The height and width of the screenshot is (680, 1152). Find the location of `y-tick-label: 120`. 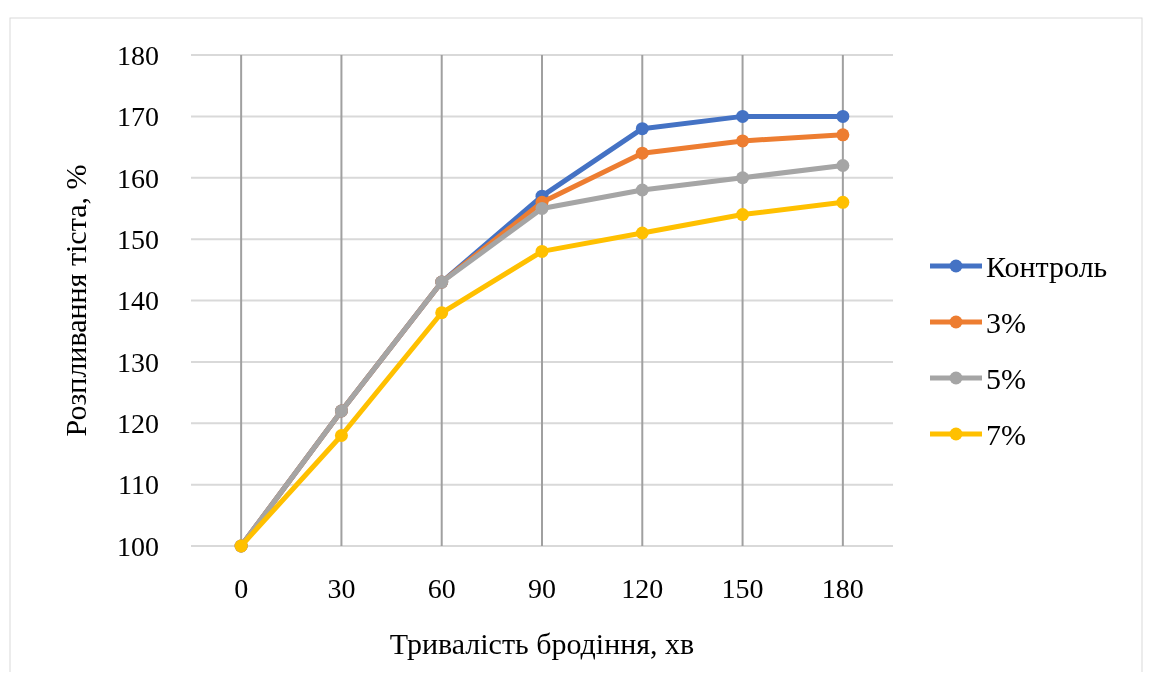

y-tick-label: 120 is located at coordinates (138, 424).